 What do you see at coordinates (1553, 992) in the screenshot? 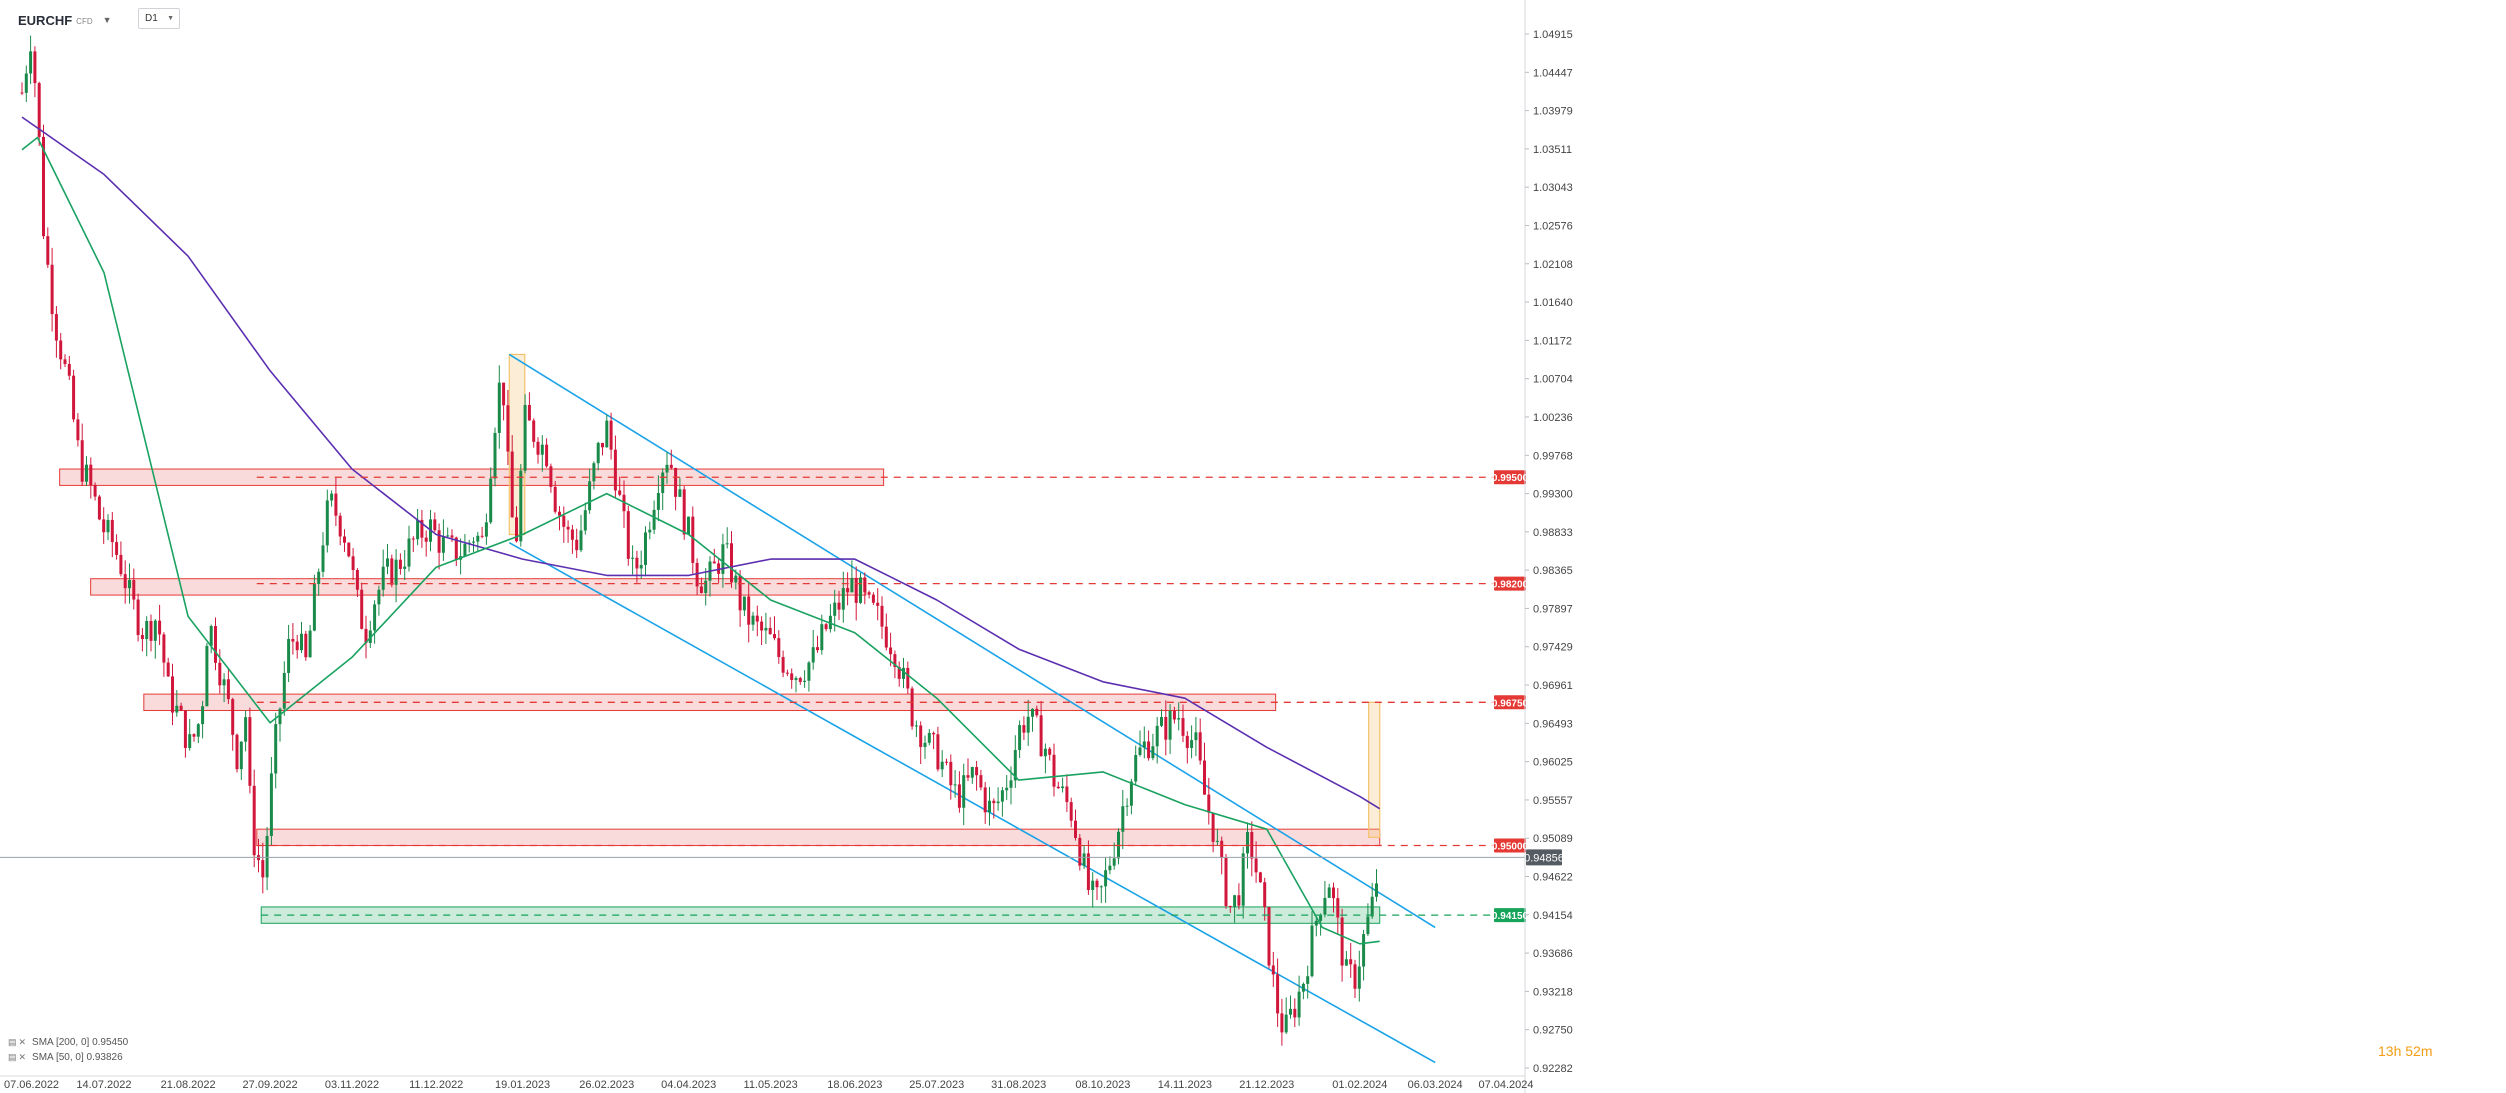
I see `y-tick-label: 0.93218` at bounding box center [1553, 992].